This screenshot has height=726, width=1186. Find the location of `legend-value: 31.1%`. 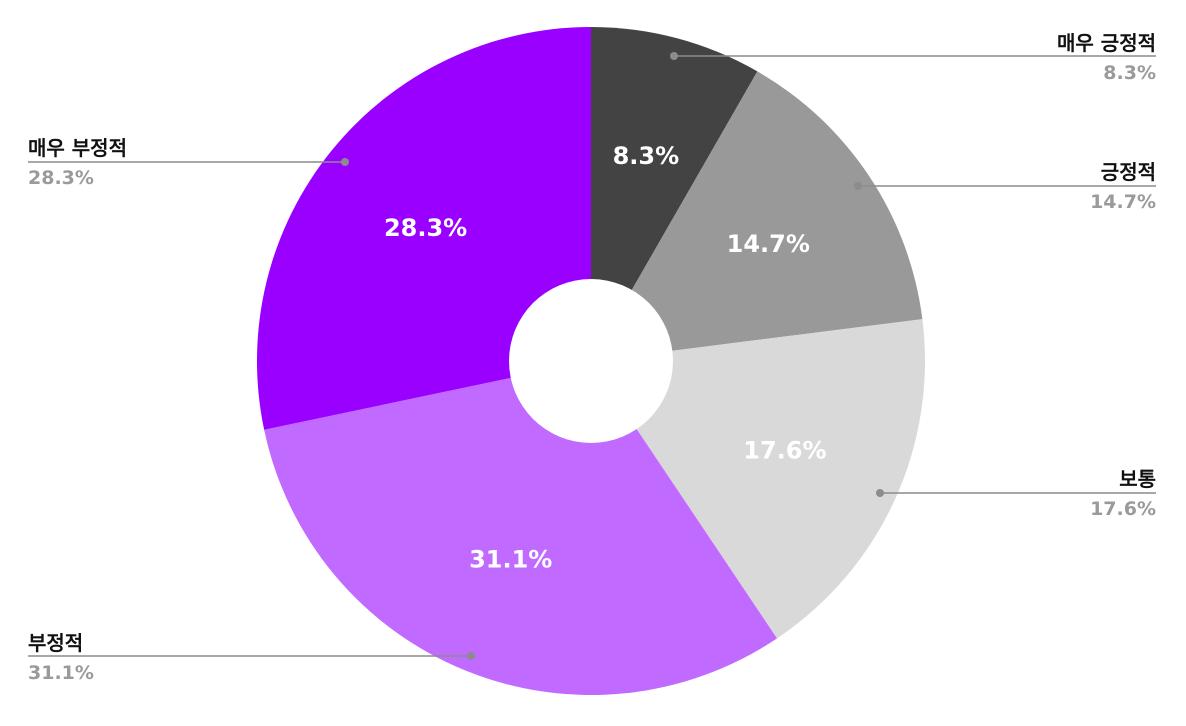

legend-value: 31.1% is located at coordinates (61, 673).